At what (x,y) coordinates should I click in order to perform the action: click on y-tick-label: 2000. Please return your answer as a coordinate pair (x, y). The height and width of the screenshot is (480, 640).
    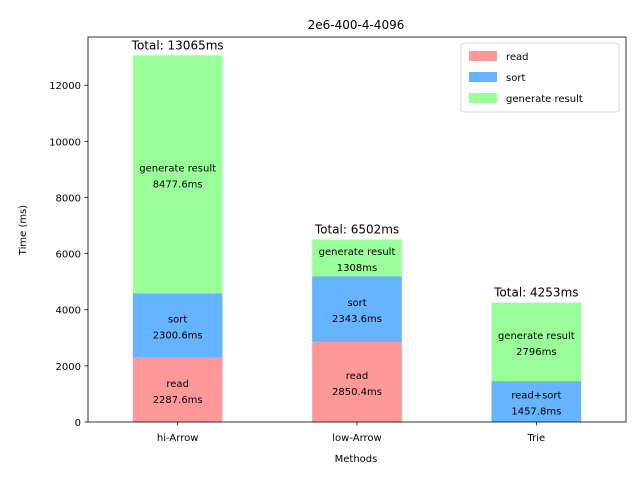
    Looking at the image, I should click on (68, 367).